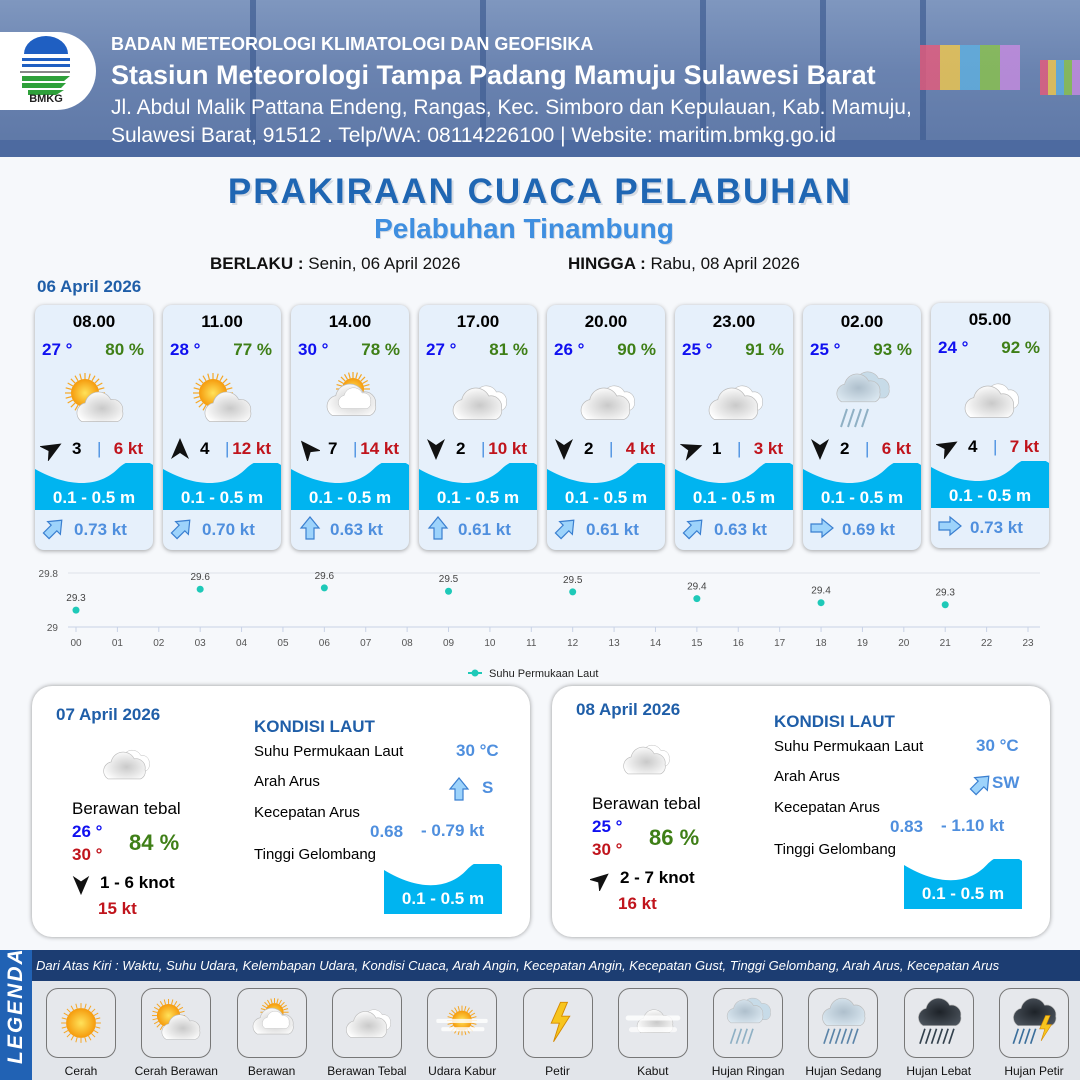 The height and width of the screenshot is (1080, 1080). I want to click on forecast-time: 11.00, so click(222, 321).